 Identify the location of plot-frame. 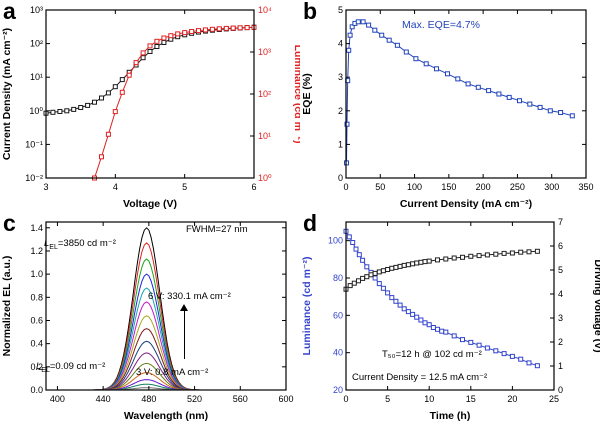
(150, 94).